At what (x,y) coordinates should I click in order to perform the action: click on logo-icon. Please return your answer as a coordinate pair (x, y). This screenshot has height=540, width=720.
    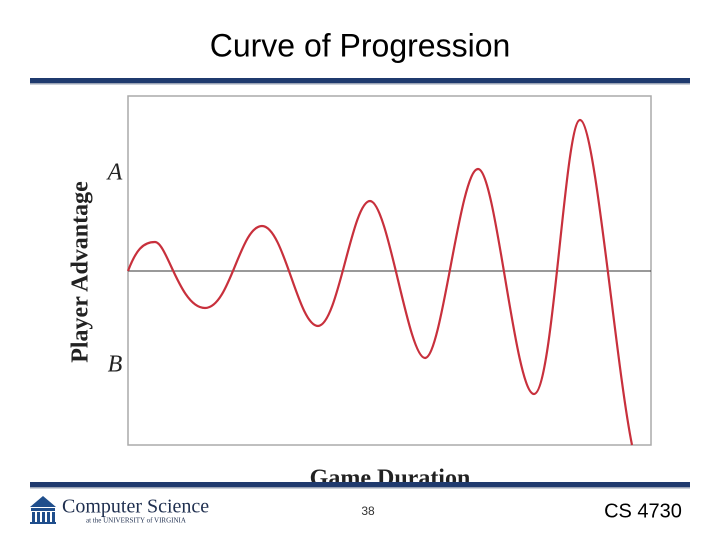
    Looking at the image, I should click on (43, 510).